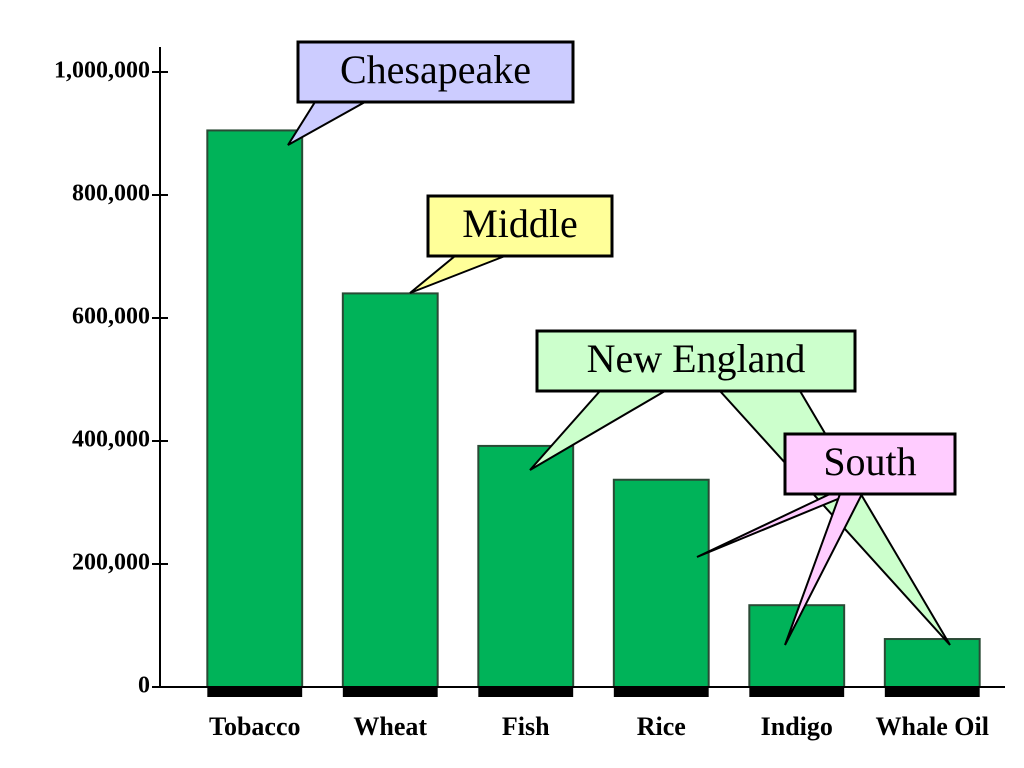 The image size is (1024, 768). Describe the element at coordinates (932, 726) in the screenshot. I see `x-tick-label: Whale Oil` at that location.